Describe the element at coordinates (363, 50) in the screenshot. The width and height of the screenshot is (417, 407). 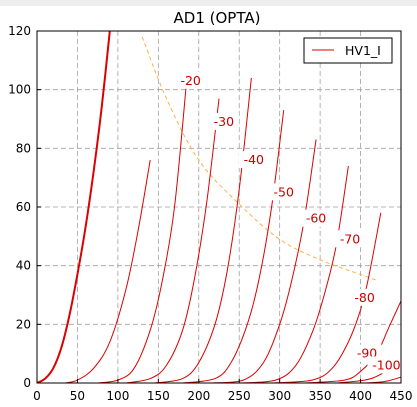
I see `legend-entry: HV1_I` at that location.